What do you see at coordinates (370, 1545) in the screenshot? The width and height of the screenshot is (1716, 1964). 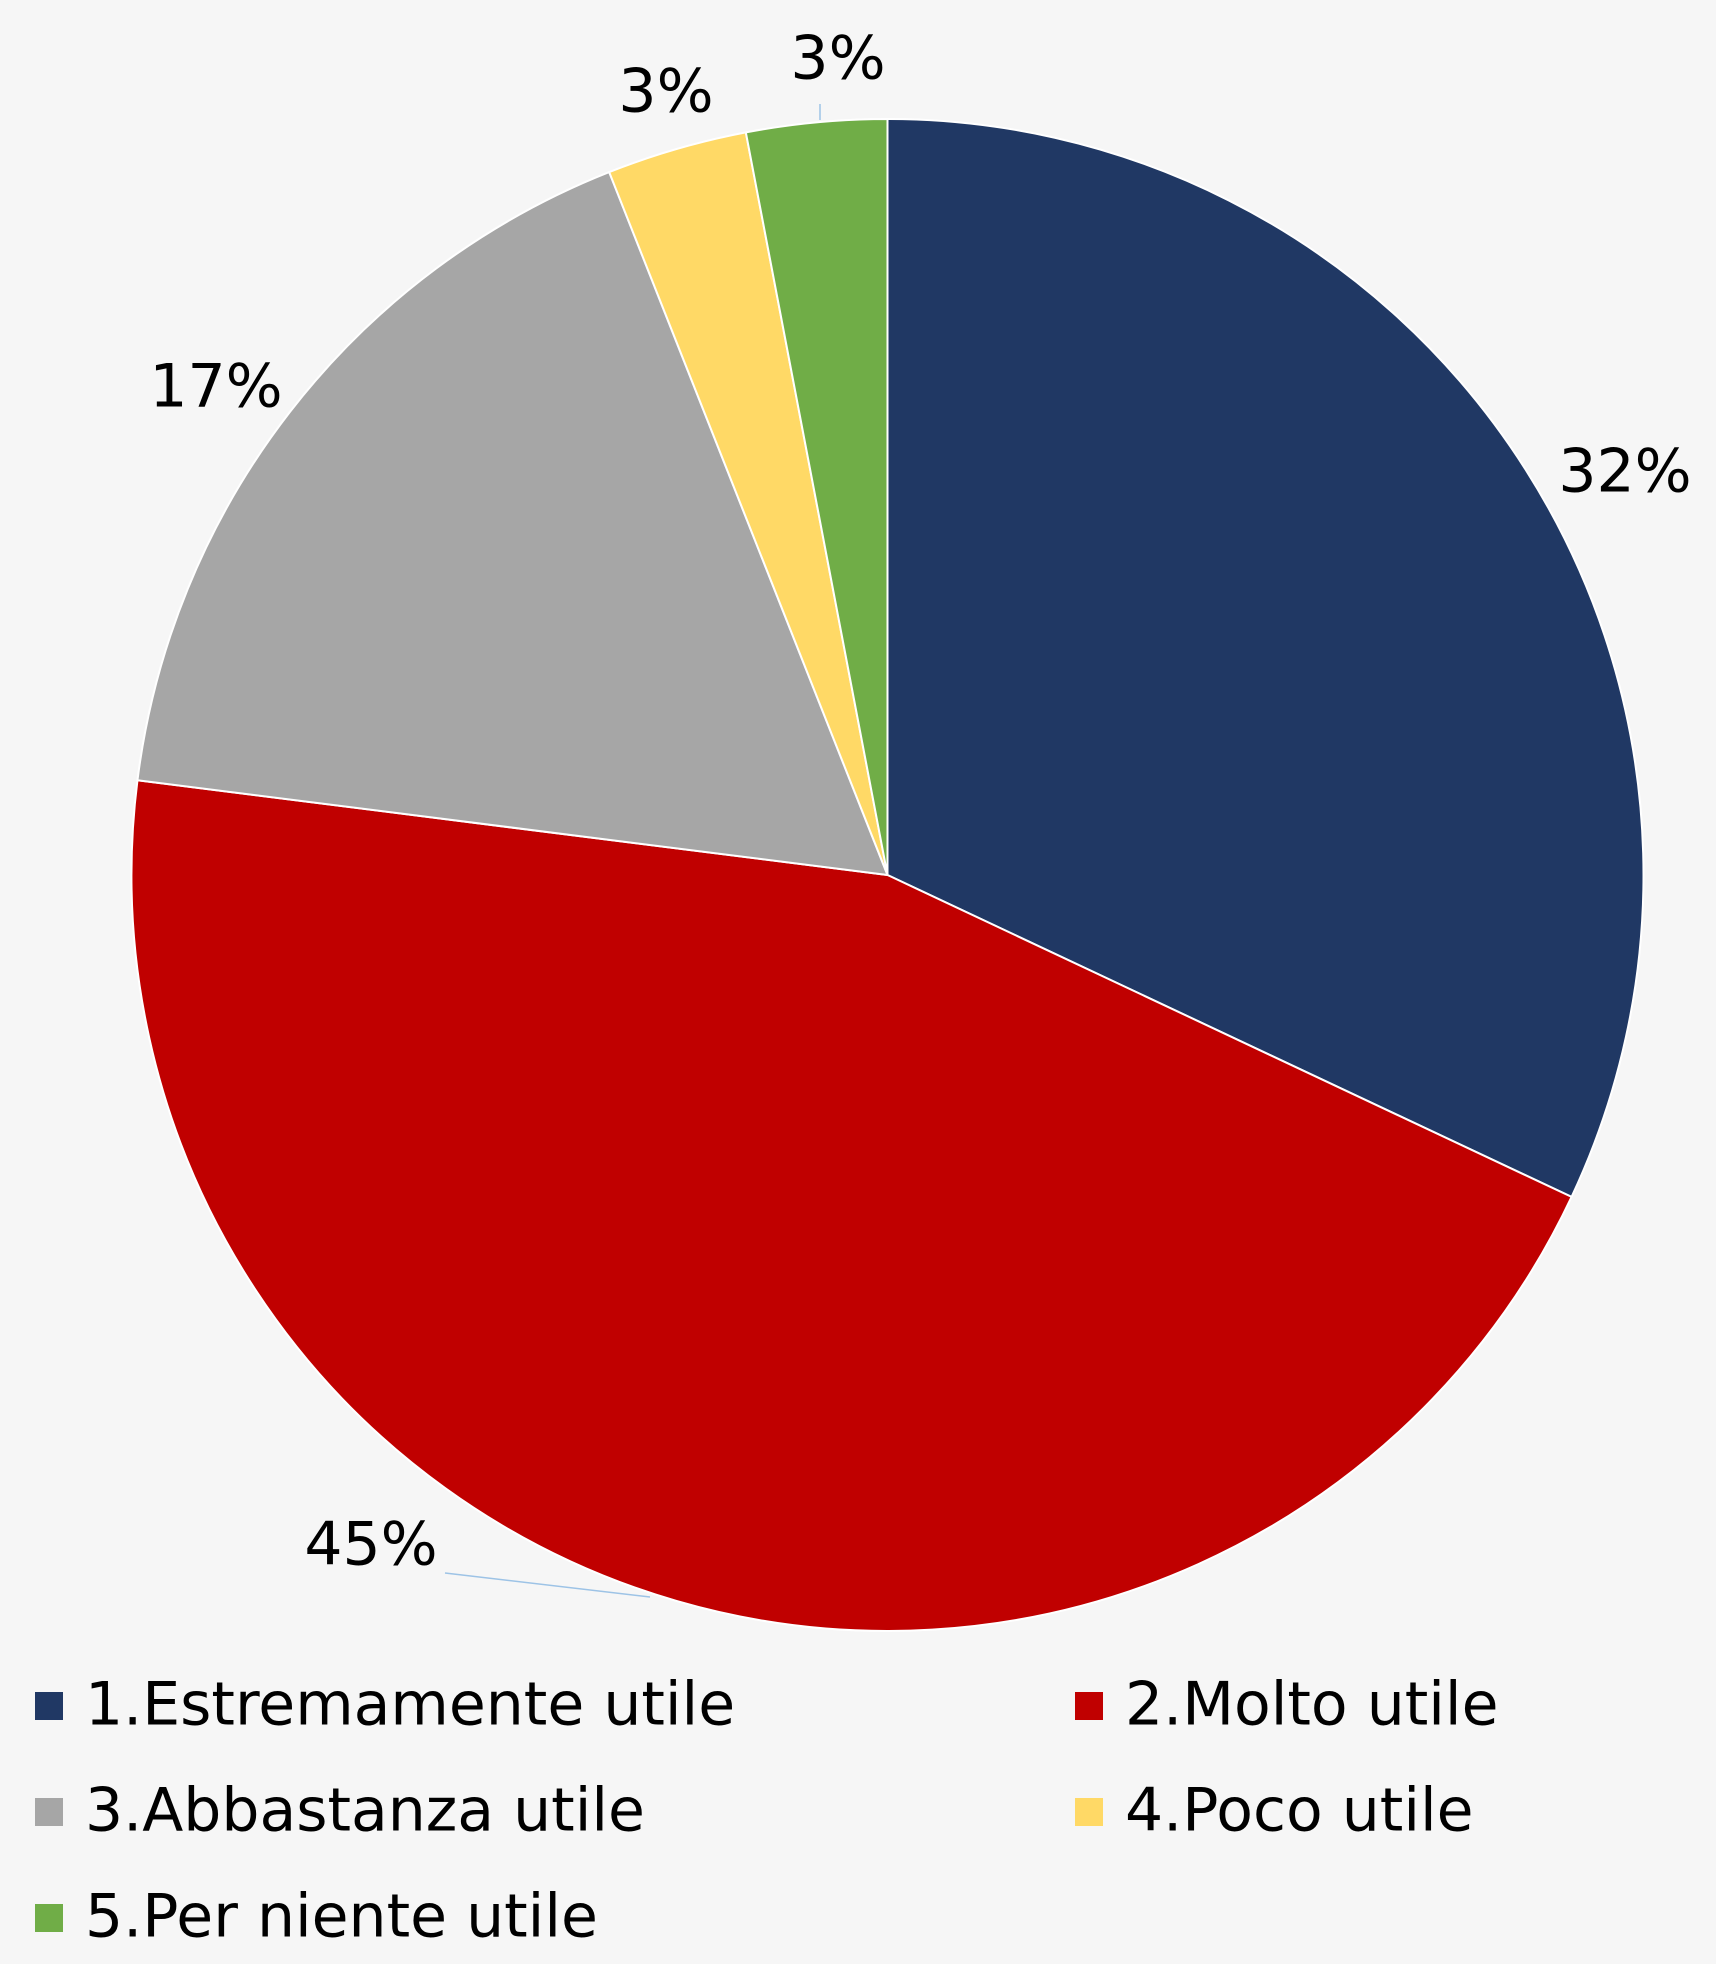 I see `data-label: 45%` at bounding box center [370, 1545].